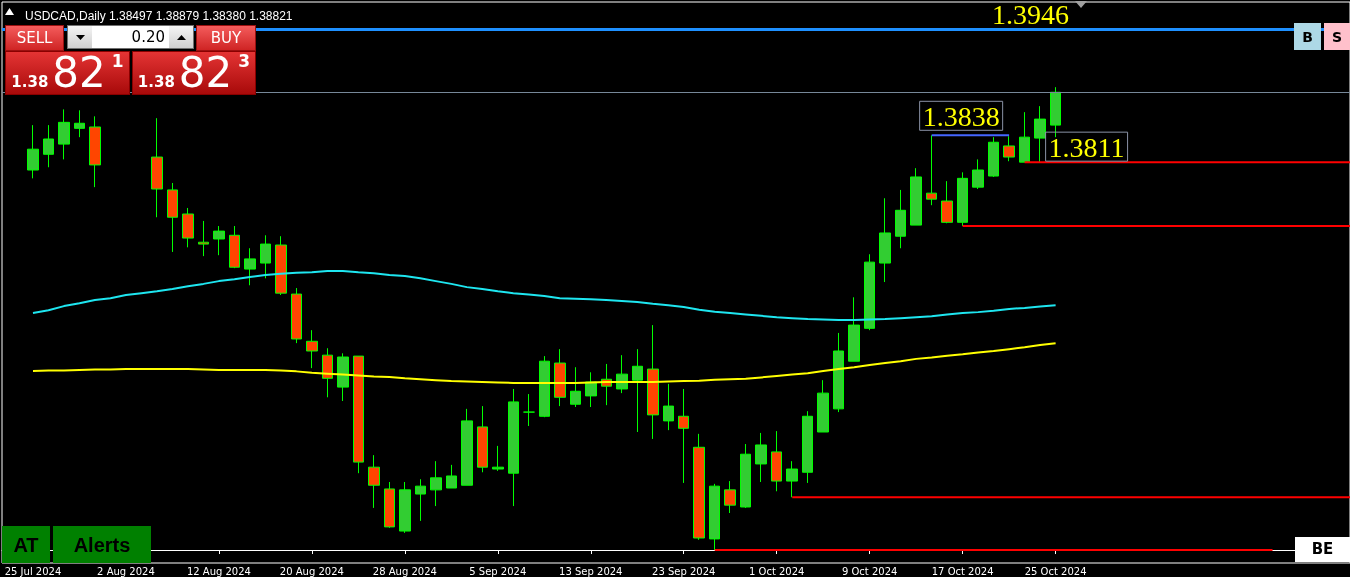  Describe the element at coordinates (311, 571) in the screenshot. I see `x-tick-label: 20 Aug 2024` at that location.